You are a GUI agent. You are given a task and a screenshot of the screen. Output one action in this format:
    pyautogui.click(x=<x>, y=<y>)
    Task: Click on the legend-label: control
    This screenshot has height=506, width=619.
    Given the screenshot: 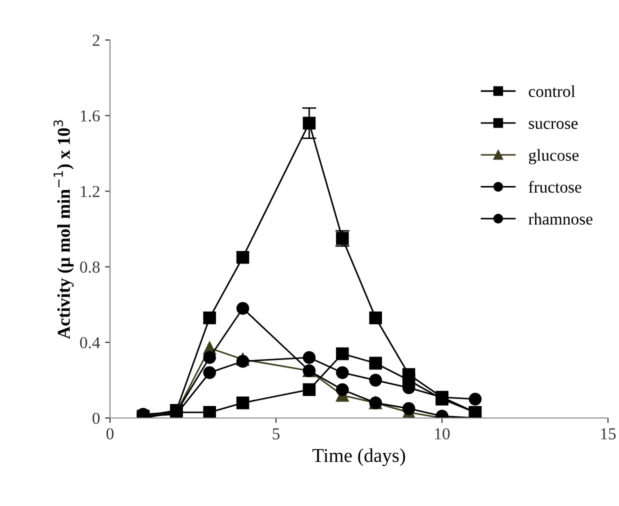 What is the action you would take?
    pyautogui.click(x=552, y=91)
    